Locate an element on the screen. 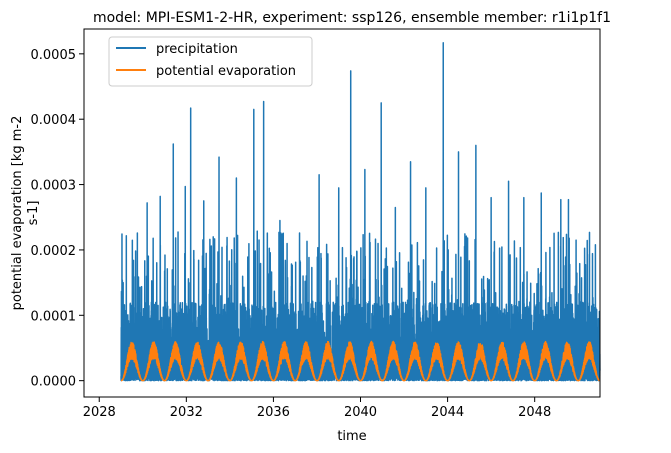  legend-box is located at coordinates (210, 61).